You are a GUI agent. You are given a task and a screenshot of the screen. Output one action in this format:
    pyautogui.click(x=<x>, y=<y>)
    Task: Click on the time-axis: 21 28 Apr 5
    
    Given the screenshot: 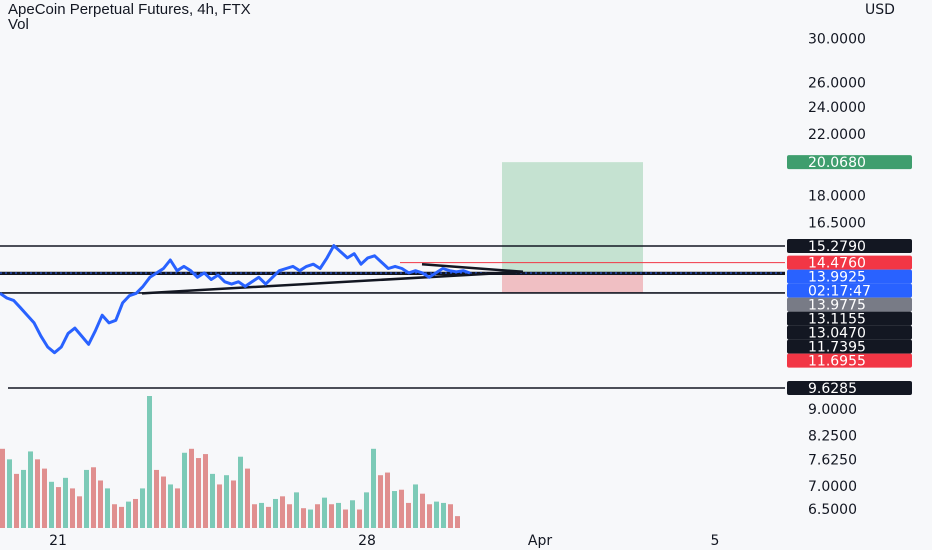 What is the action you would take?
    pyautogui.click(x=466, y=540)
    